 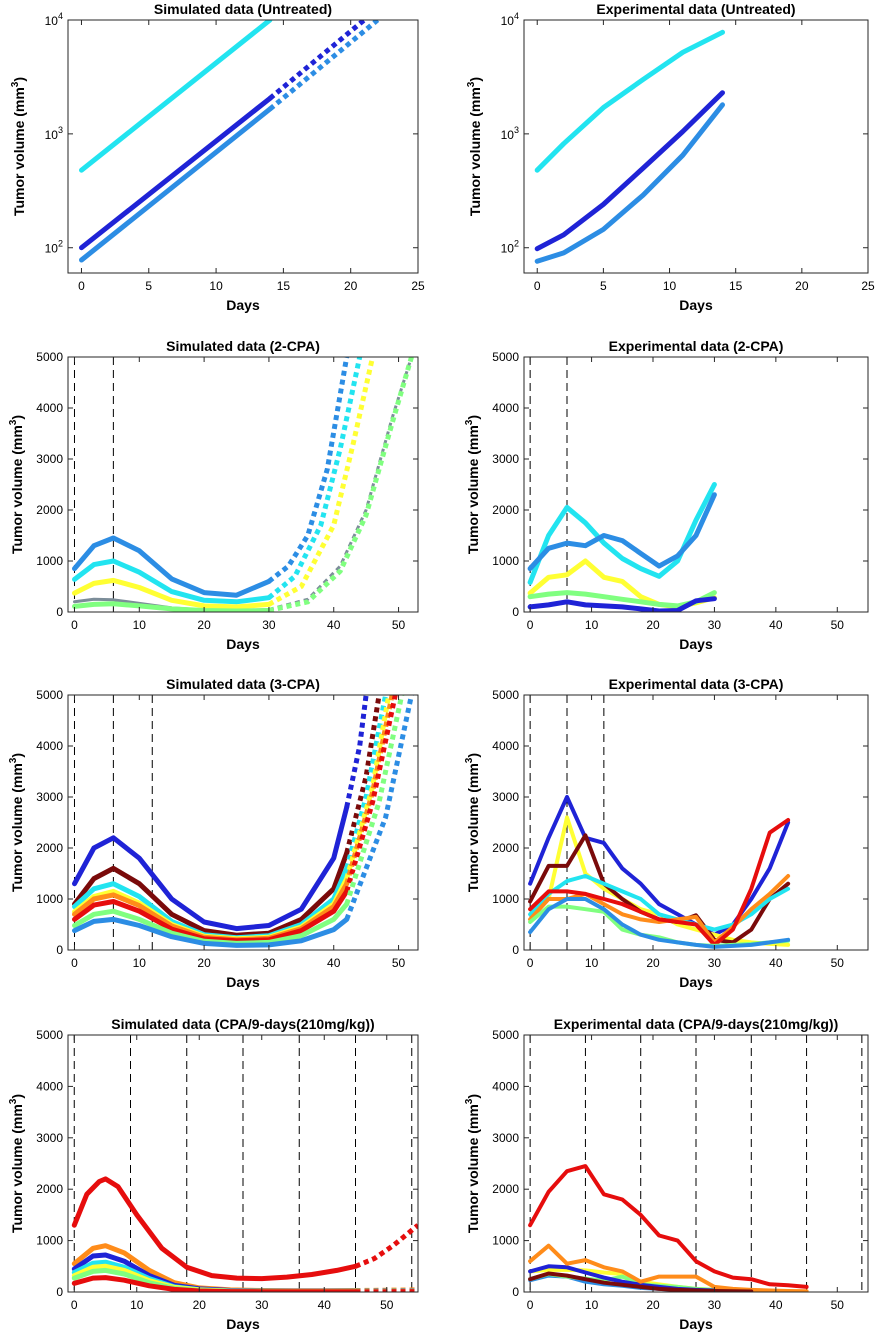 I want to click on y-tick-label: 10³, so click(x=510, y=133).